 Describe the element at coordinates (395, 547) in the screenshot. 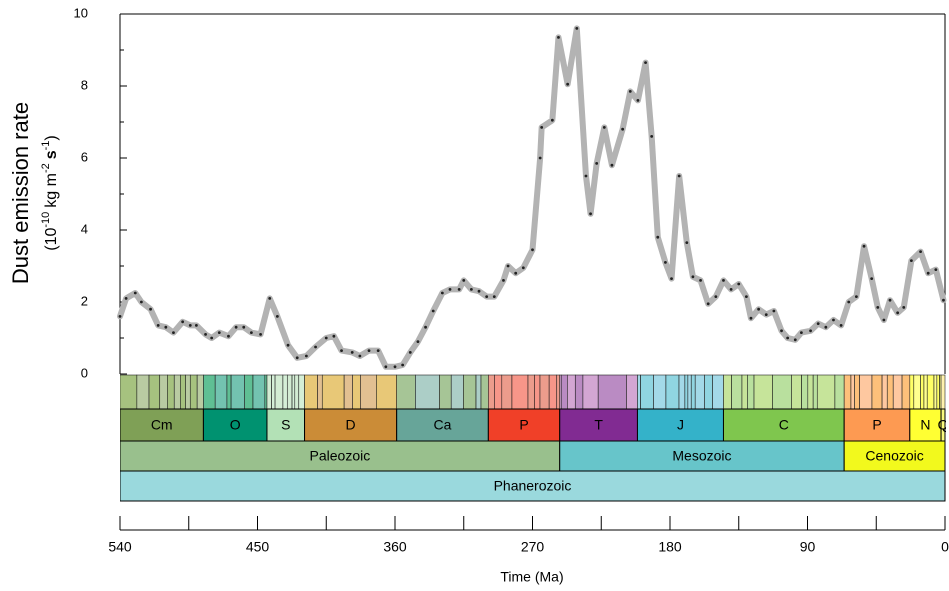

I see `x-tick-label: 360` at that location.